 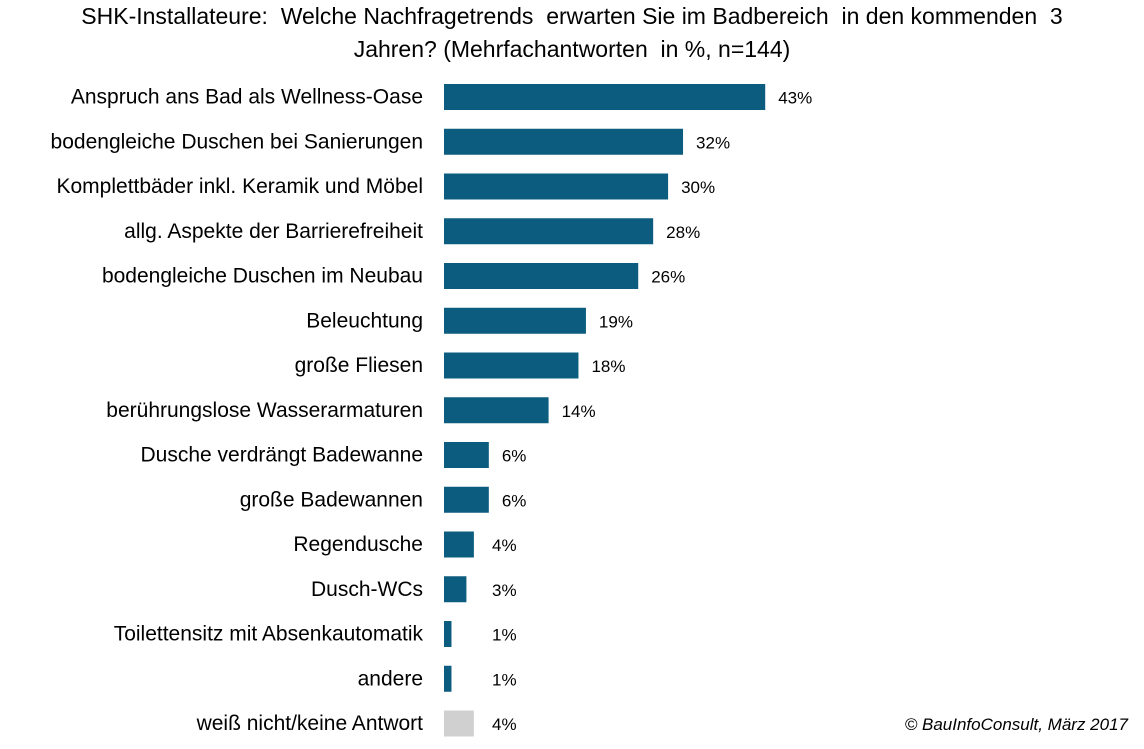 I want to click on value-label: 3%, so click(x=504, y=590).